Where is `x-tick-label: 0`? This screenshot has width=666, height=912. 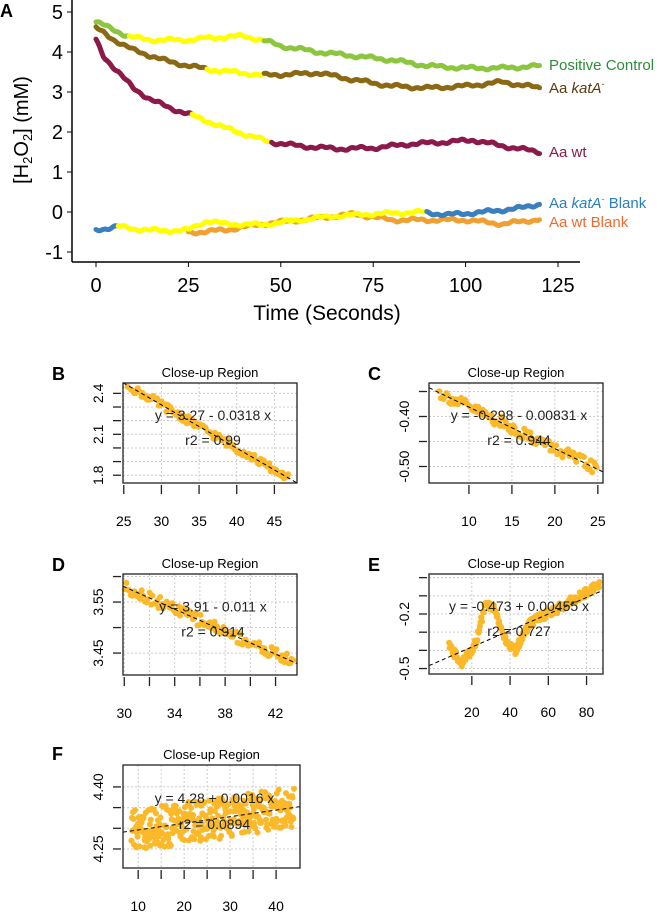 x-tick-label: 0 is located at coordinates (95, 286).